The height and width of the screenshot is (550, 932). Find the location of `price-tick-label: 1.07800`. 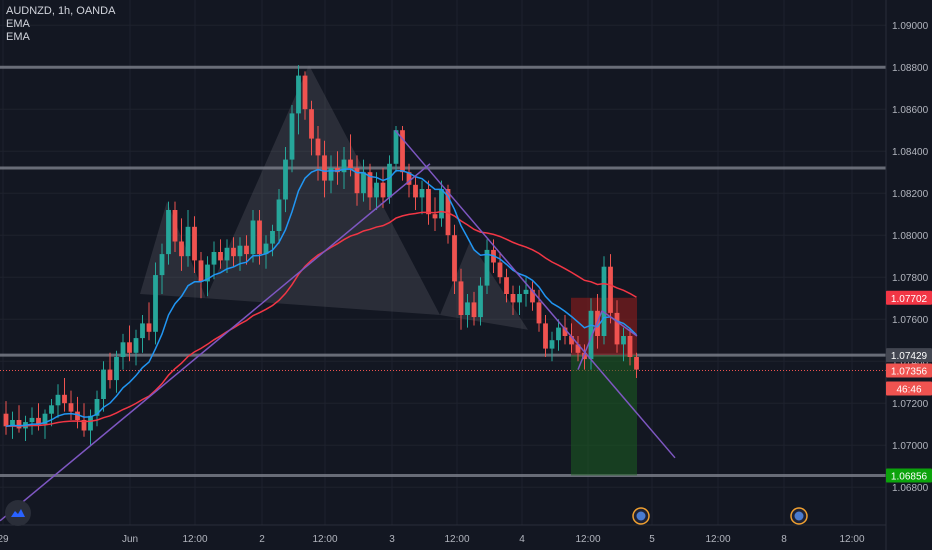

price-tick-label: 1.07800 is located at coordinates (910, 278).